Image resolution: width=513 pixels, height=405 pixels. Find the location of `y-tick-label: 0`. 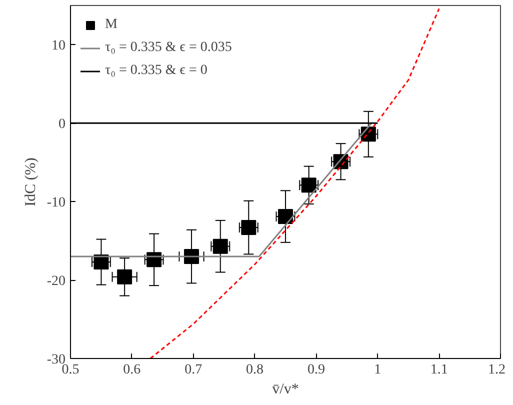

y-tick-label: 0 is located at coordinates (62, 124).